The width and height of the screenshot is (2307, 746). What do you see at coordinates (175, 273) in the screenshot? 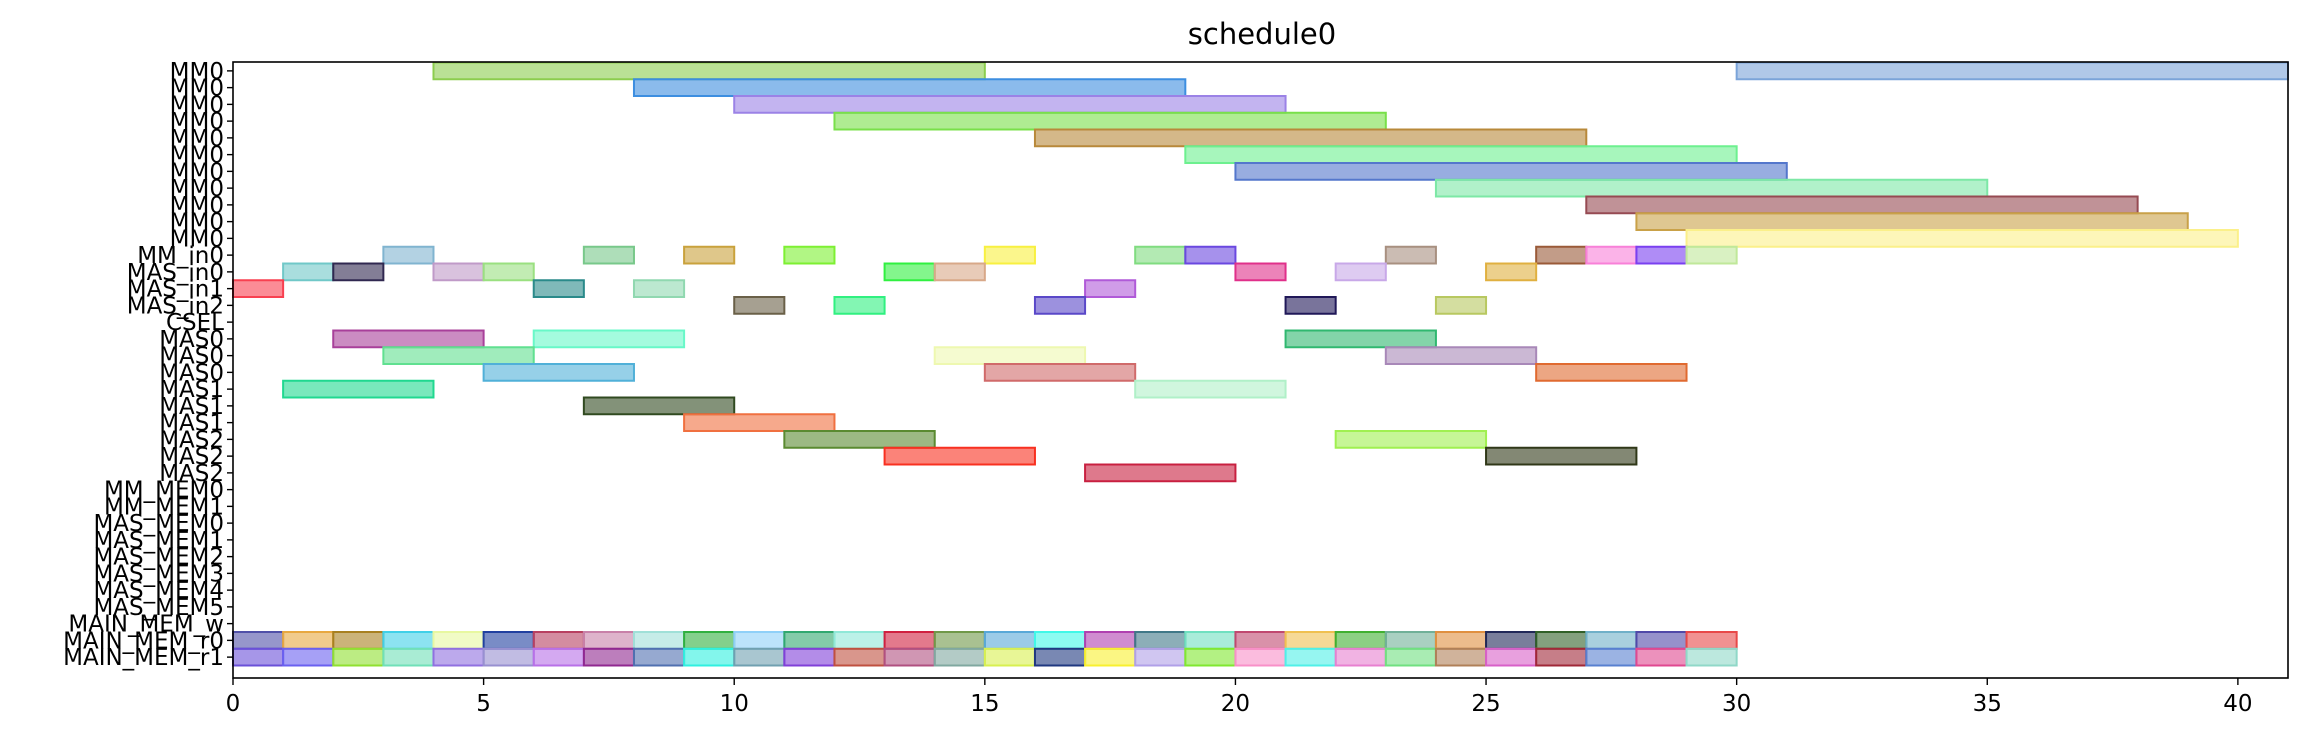
I see `y-tick-label: MAS_in0` at bounding box center [175, 273].